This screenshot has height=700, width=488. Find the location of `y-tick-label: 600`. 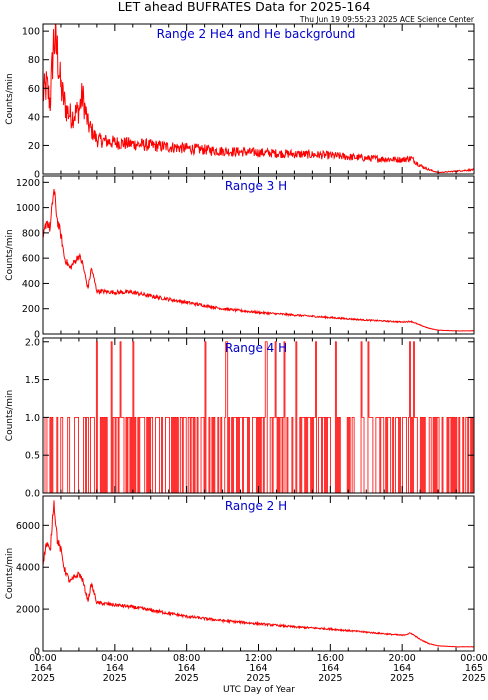

y-tick-label: 600 is located at coordinates (31, 259).